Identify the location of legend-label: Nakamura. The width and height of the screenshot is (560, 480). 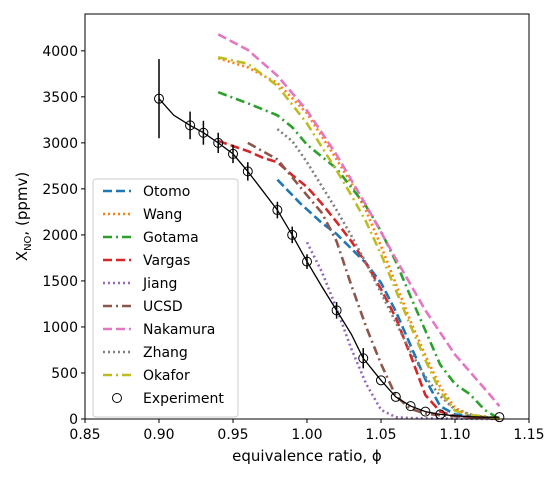
(179, 330).